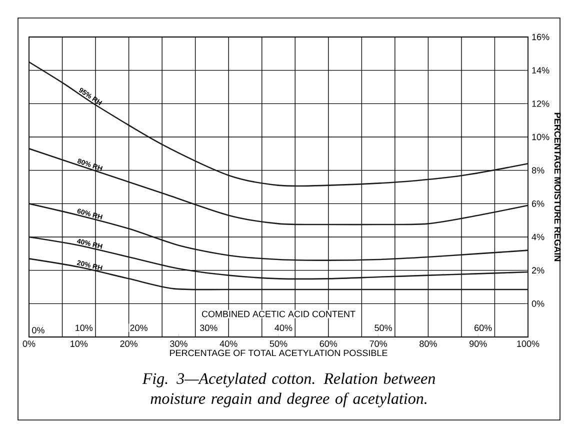 The height and width of the screenshot is (445, 578). What do you see at coordinates (541, 137) in the screenshot?
I see `y-tick-label: 10%` at bounding box center [541, 137].